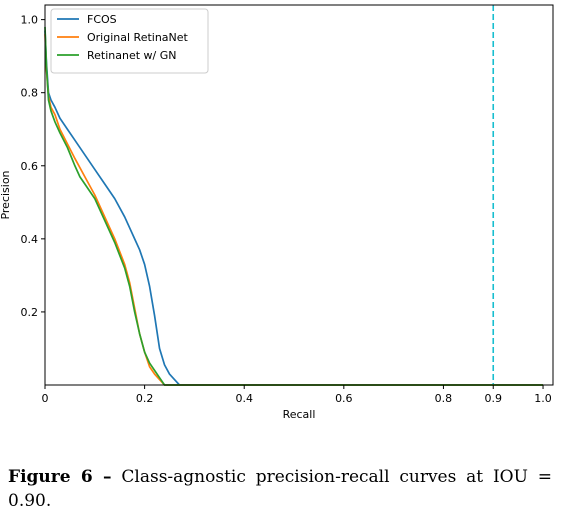 Image resolution: width=561 pixels, height=516 pixels. Describe the element at coordinates (138, 37) in the screenshot. I see `legend-label: Original RetinaNet` at that location.